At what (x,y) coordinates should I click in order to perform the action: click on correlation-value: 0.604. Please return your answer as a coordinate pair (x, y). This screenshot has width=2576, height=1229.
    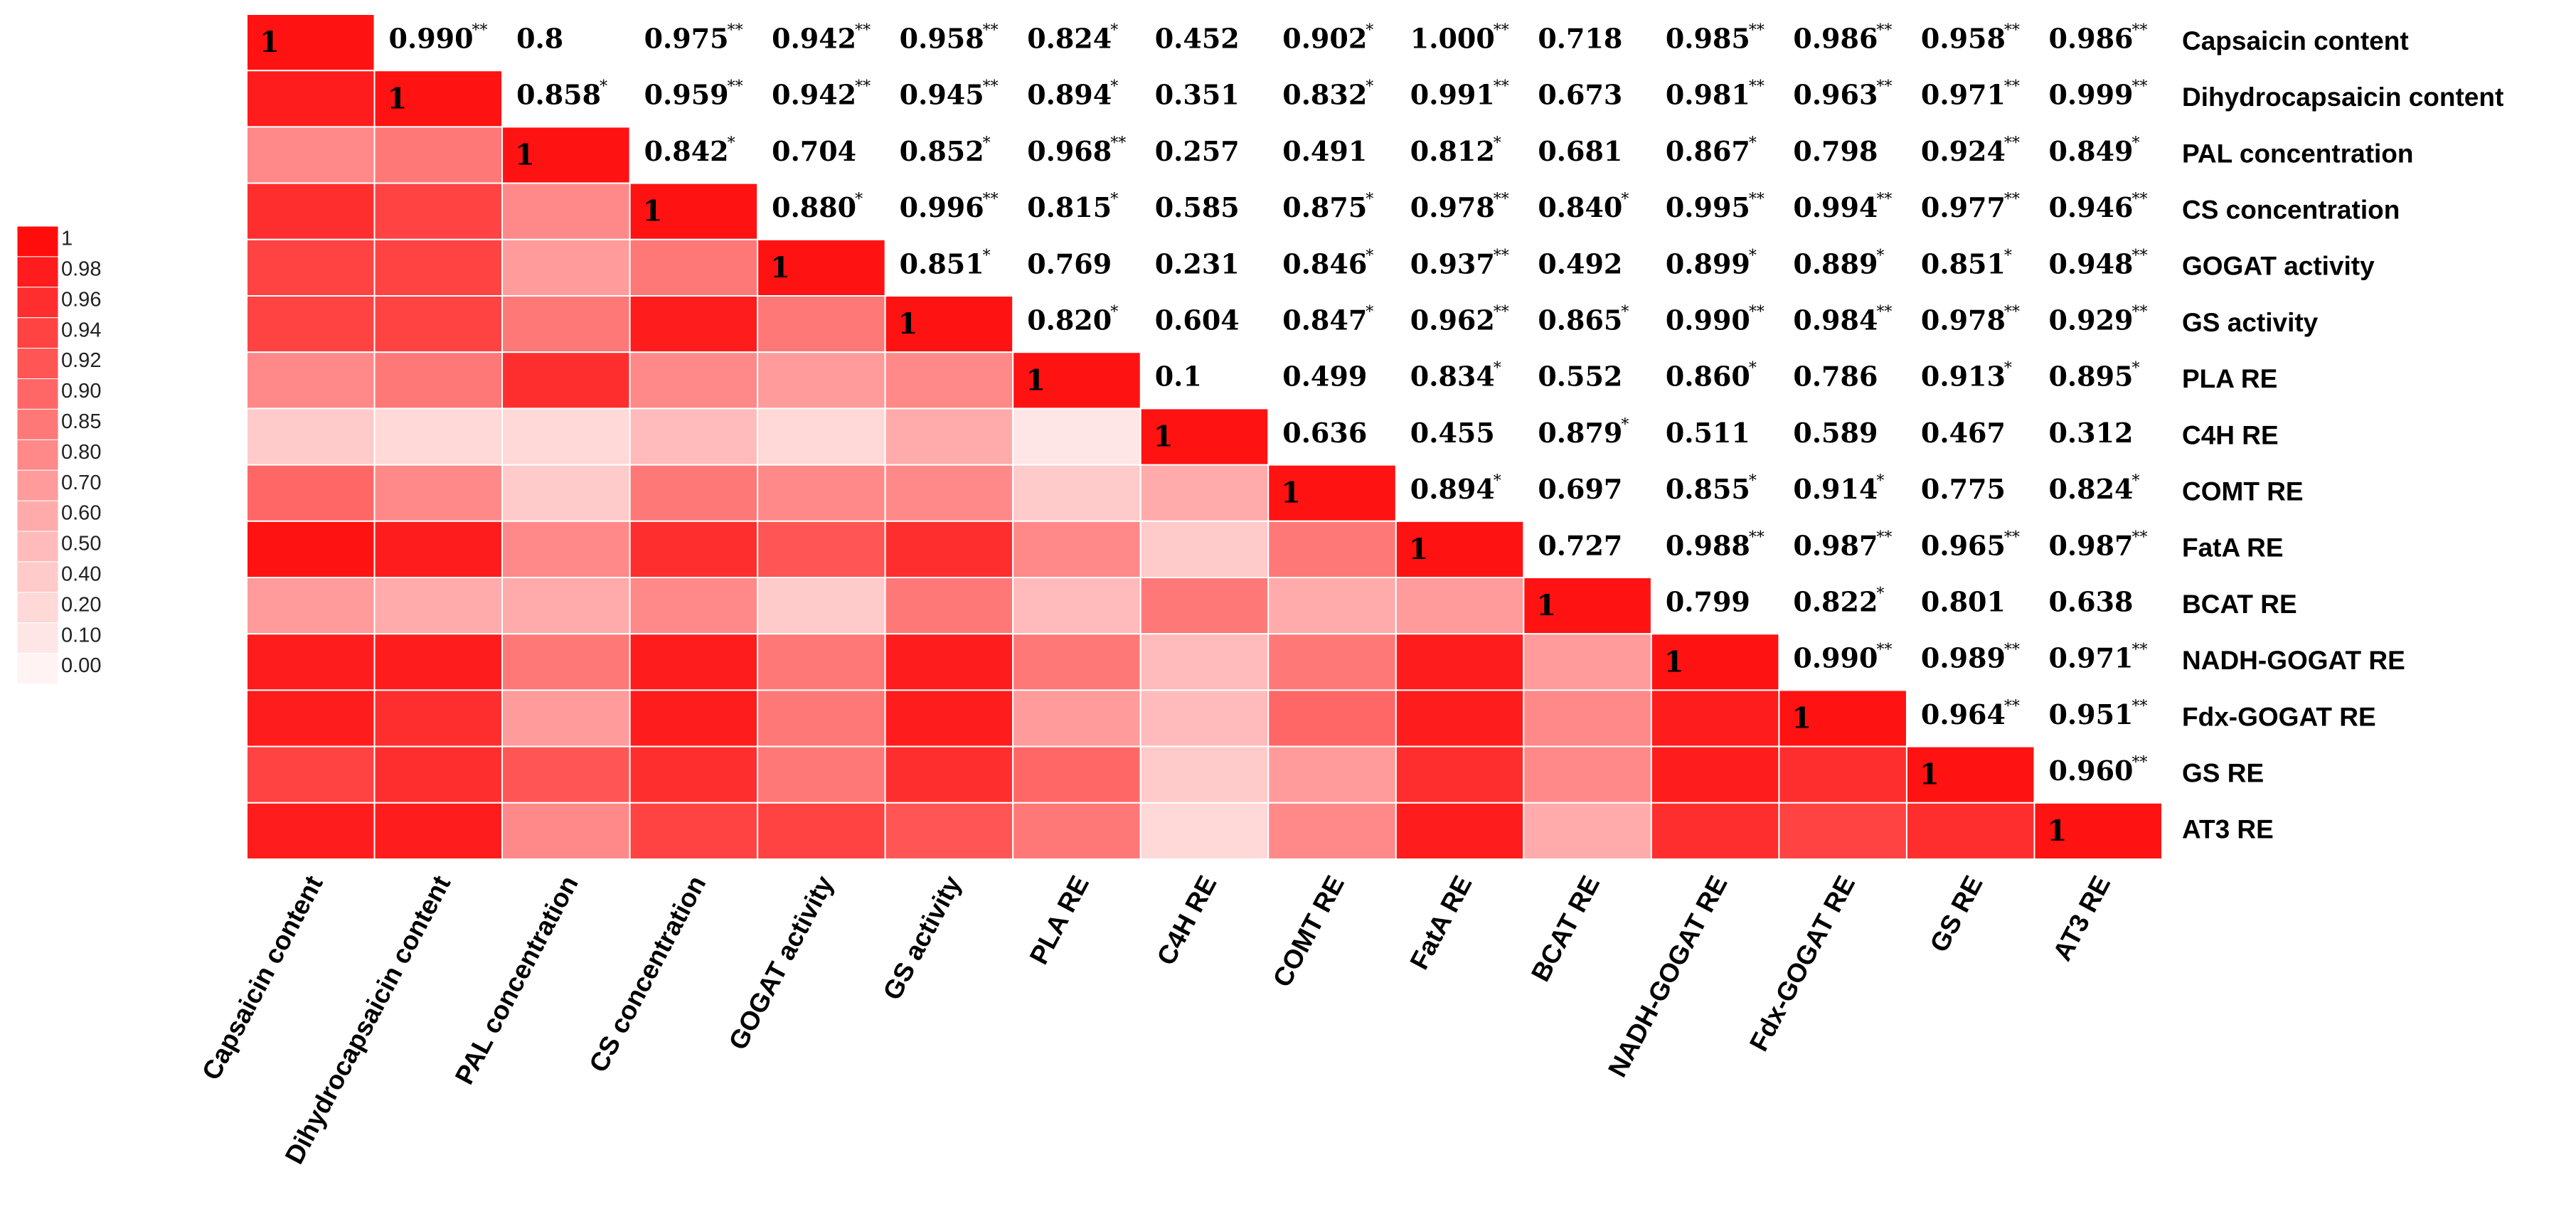
    Looking at the image, I should click on (1197, 320).